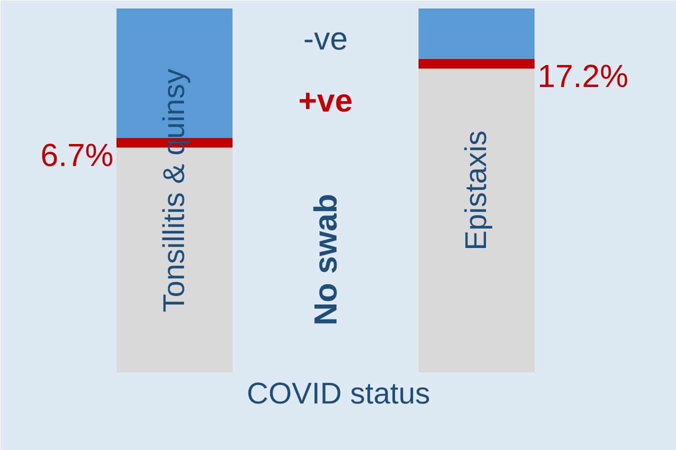 Image resolution: width=676 pixels, height=450 pixels. What do you see at coordinates (326, 260) in the screenshot?
I see `text: No swab` at bounding box center [326, 260].